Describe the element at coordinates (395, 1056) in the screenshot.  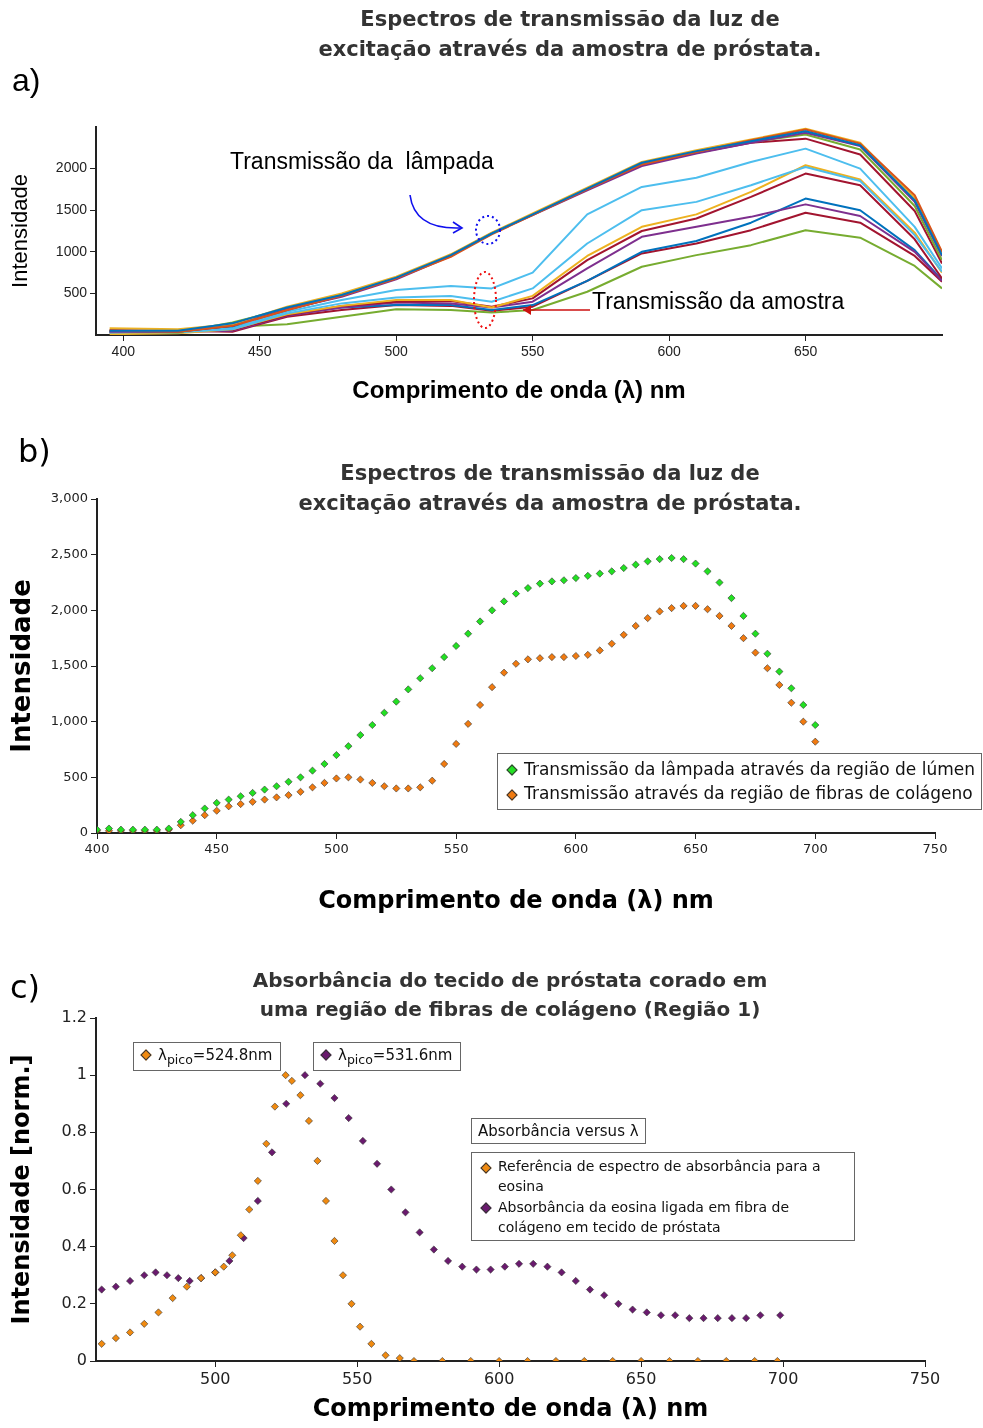
I see `annotation: λ$_{pico}$=531.6nm` at that location.